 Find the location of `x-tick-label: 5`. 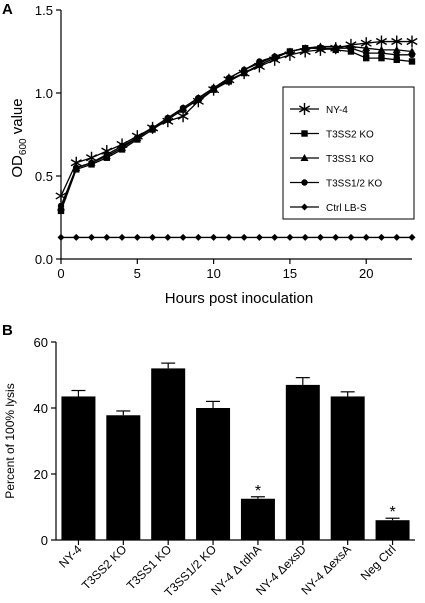

x-tick-label: 5 is located at coordinates (137, 273).